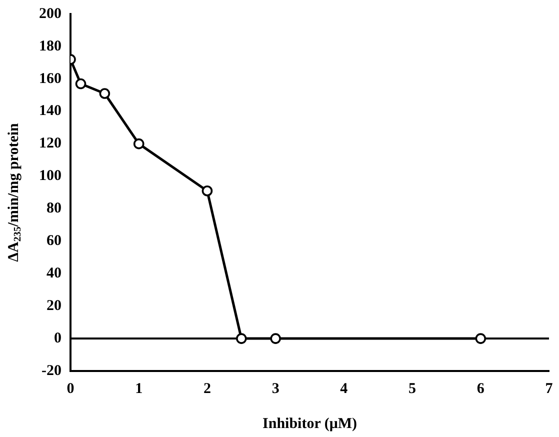 This screenshot has height=437, width=559. Describe the element at coordinates (54, 274) in the screenshot. I see `y-tick-label: 40` at that location.